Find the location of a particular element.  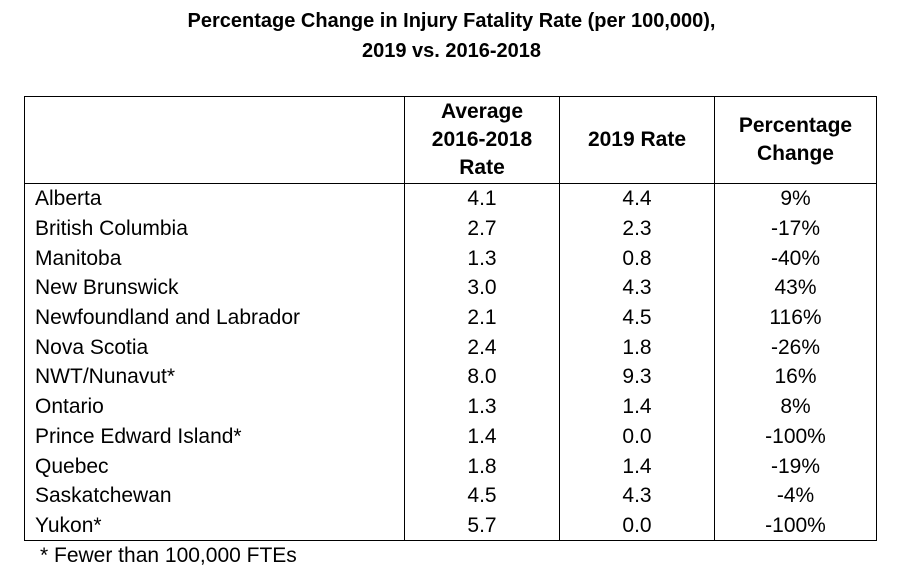

cell-2019-rate: 4.4 is located at coordinates (637, 198).